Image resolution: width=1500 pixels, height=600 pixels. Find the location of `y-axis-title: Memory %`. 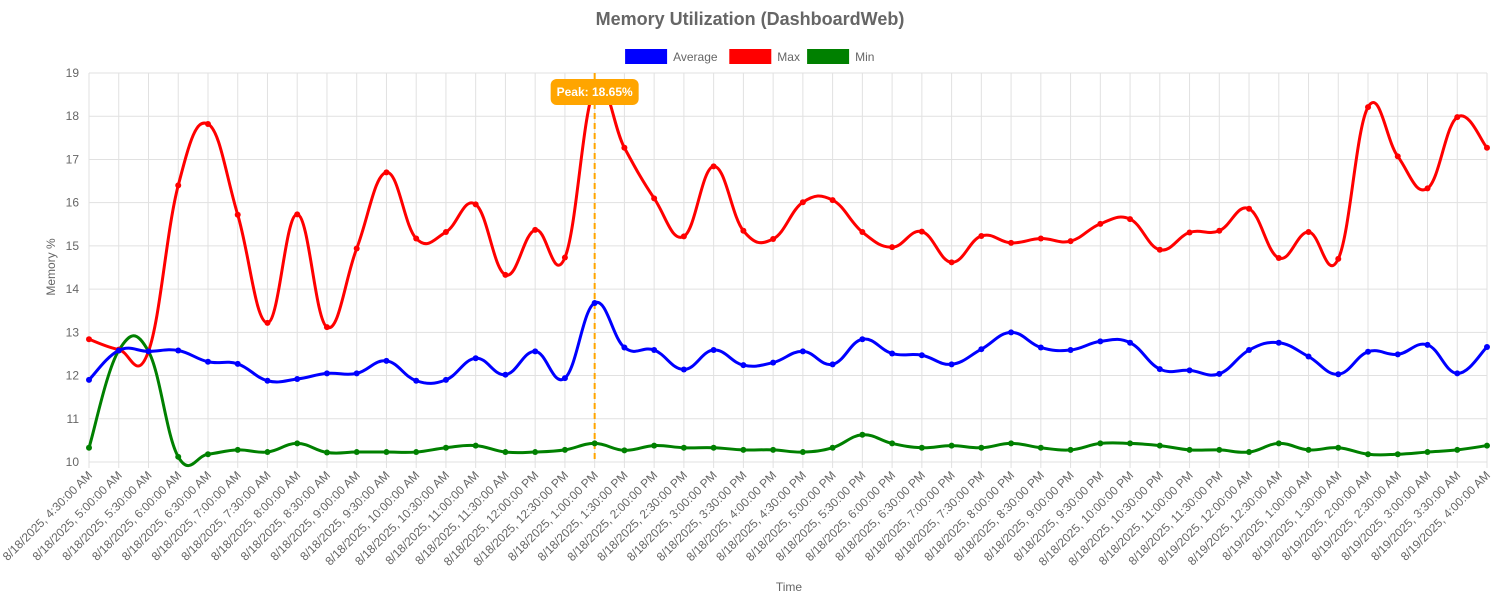

y-axis-title: Memory % is located at coordinates (51, 267).